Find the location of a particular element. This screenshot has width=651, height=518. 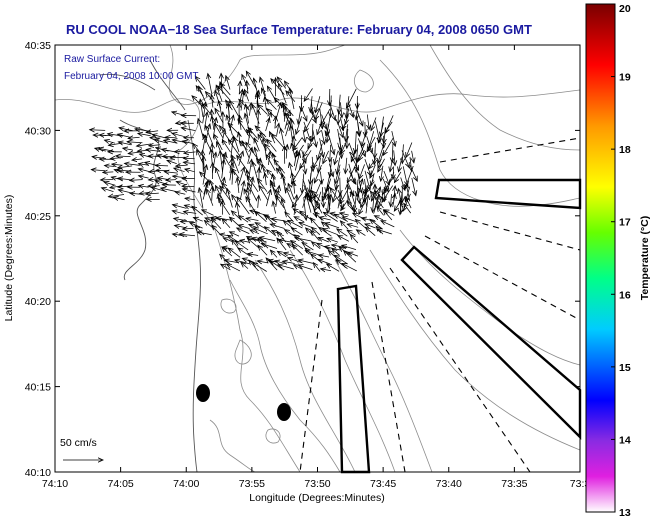

x-tick-label: 74:10 is located at coordinates (55, 484).